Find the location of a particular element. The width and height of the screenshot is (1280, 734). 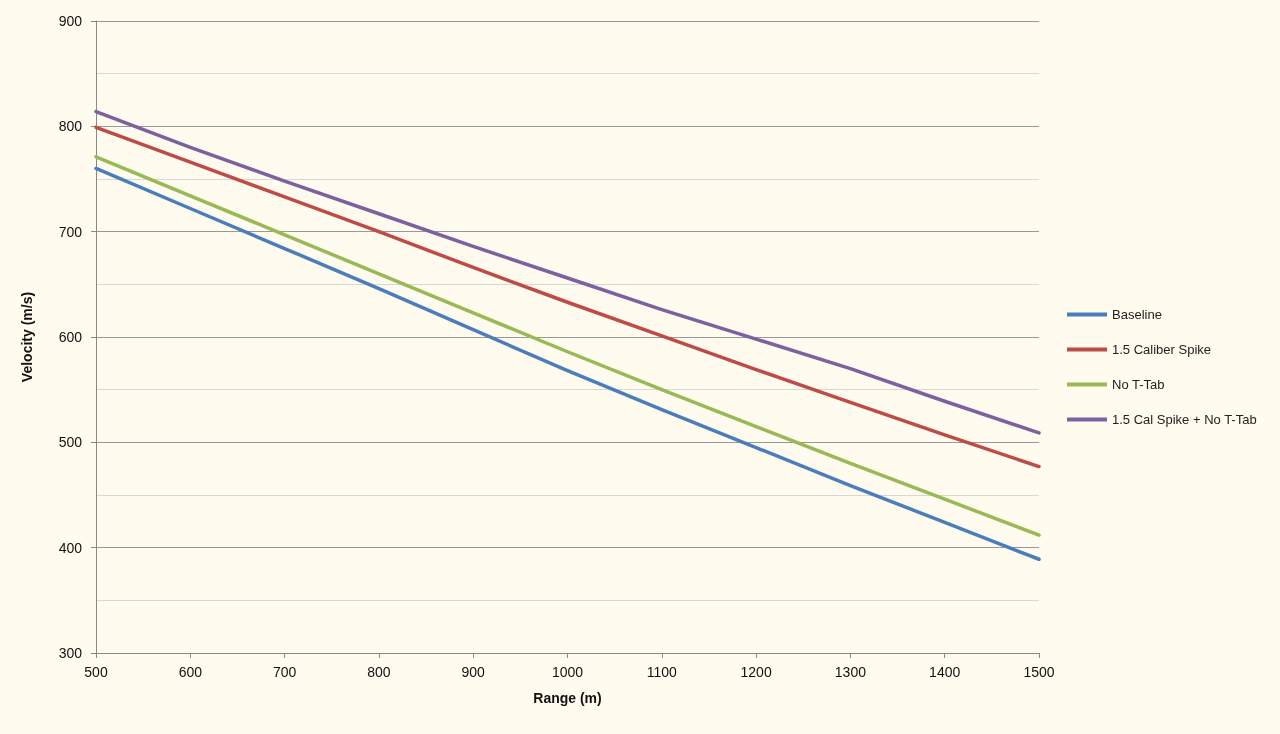

x-tick-label: 600 is located at coordinates (190, 672).